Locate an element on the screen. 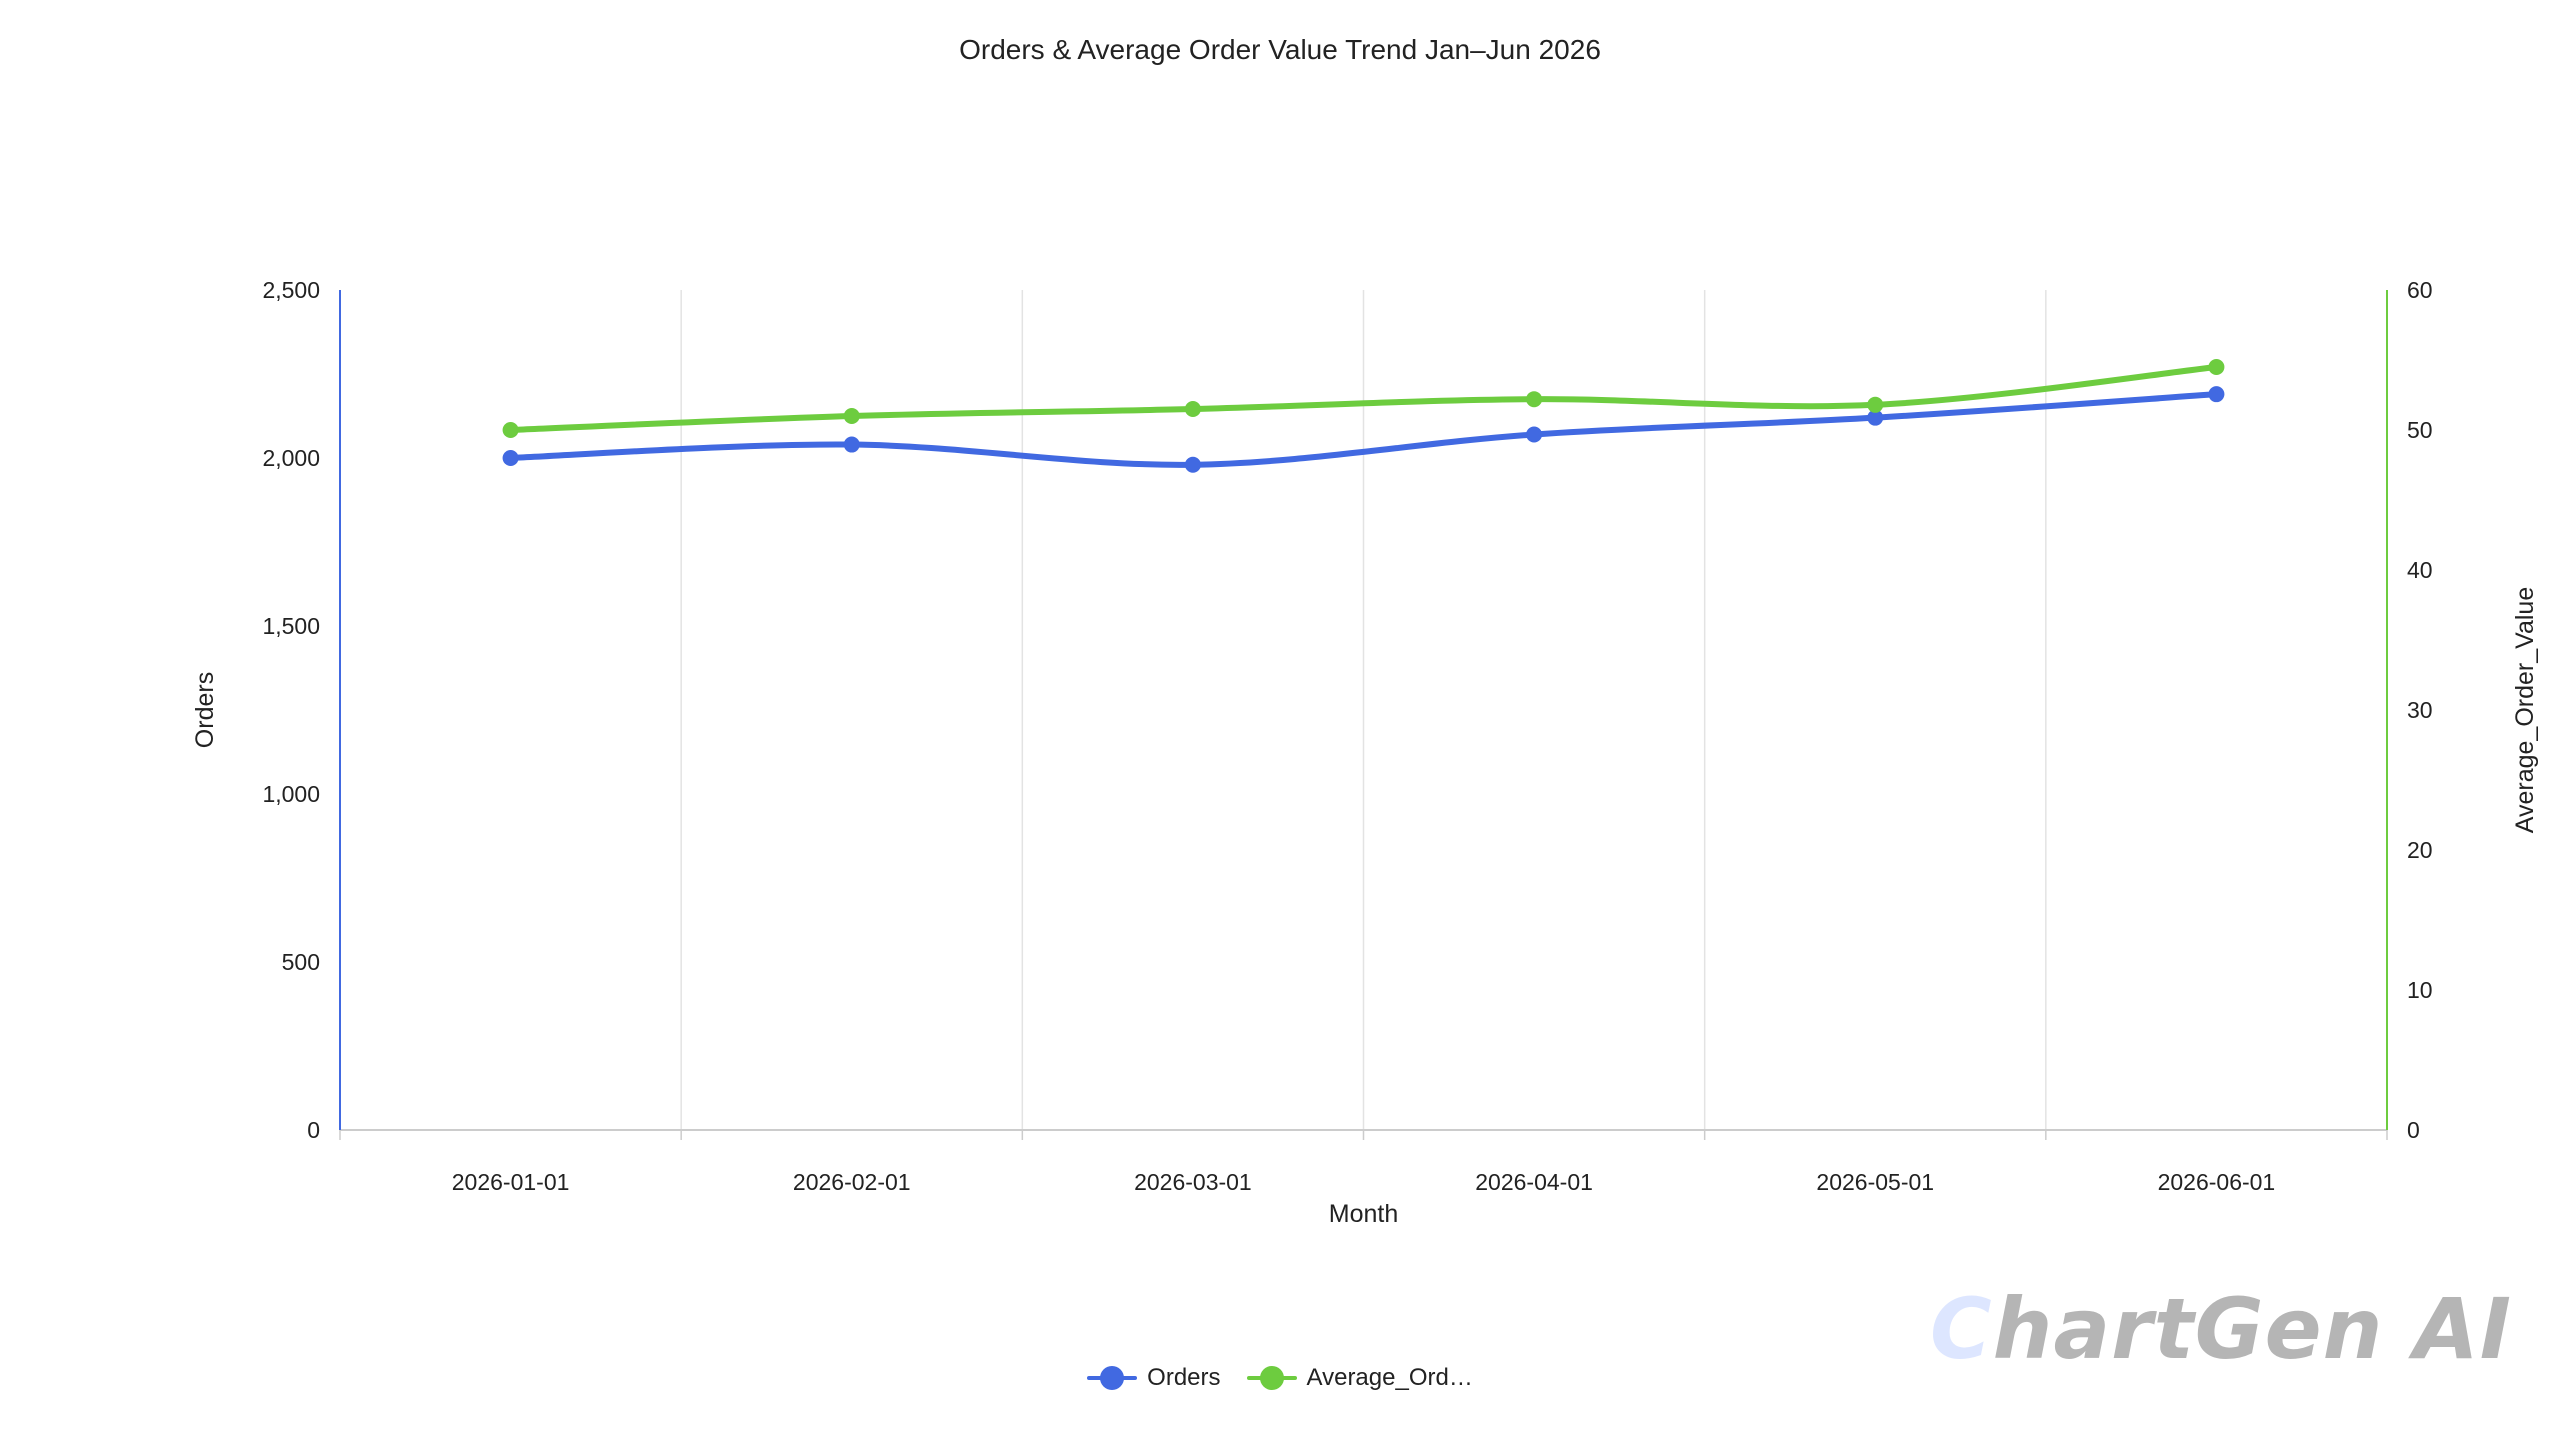 The height and width of the screenshot is (1440, 2560). y-tick-label-right: 60 is located at coordinates (2420, 290).